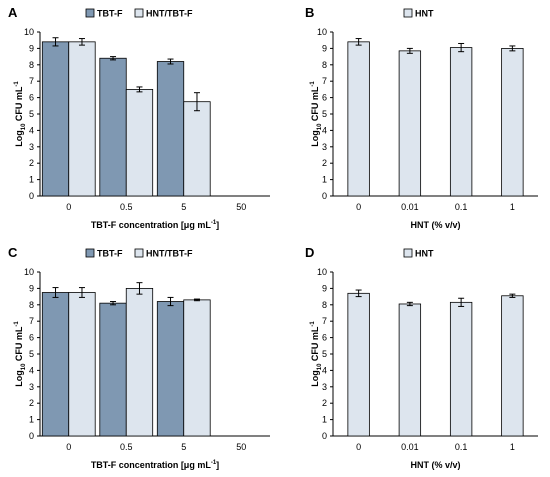  I want to click on x-axis-label: HNT (% v/v), so click(435, 465).